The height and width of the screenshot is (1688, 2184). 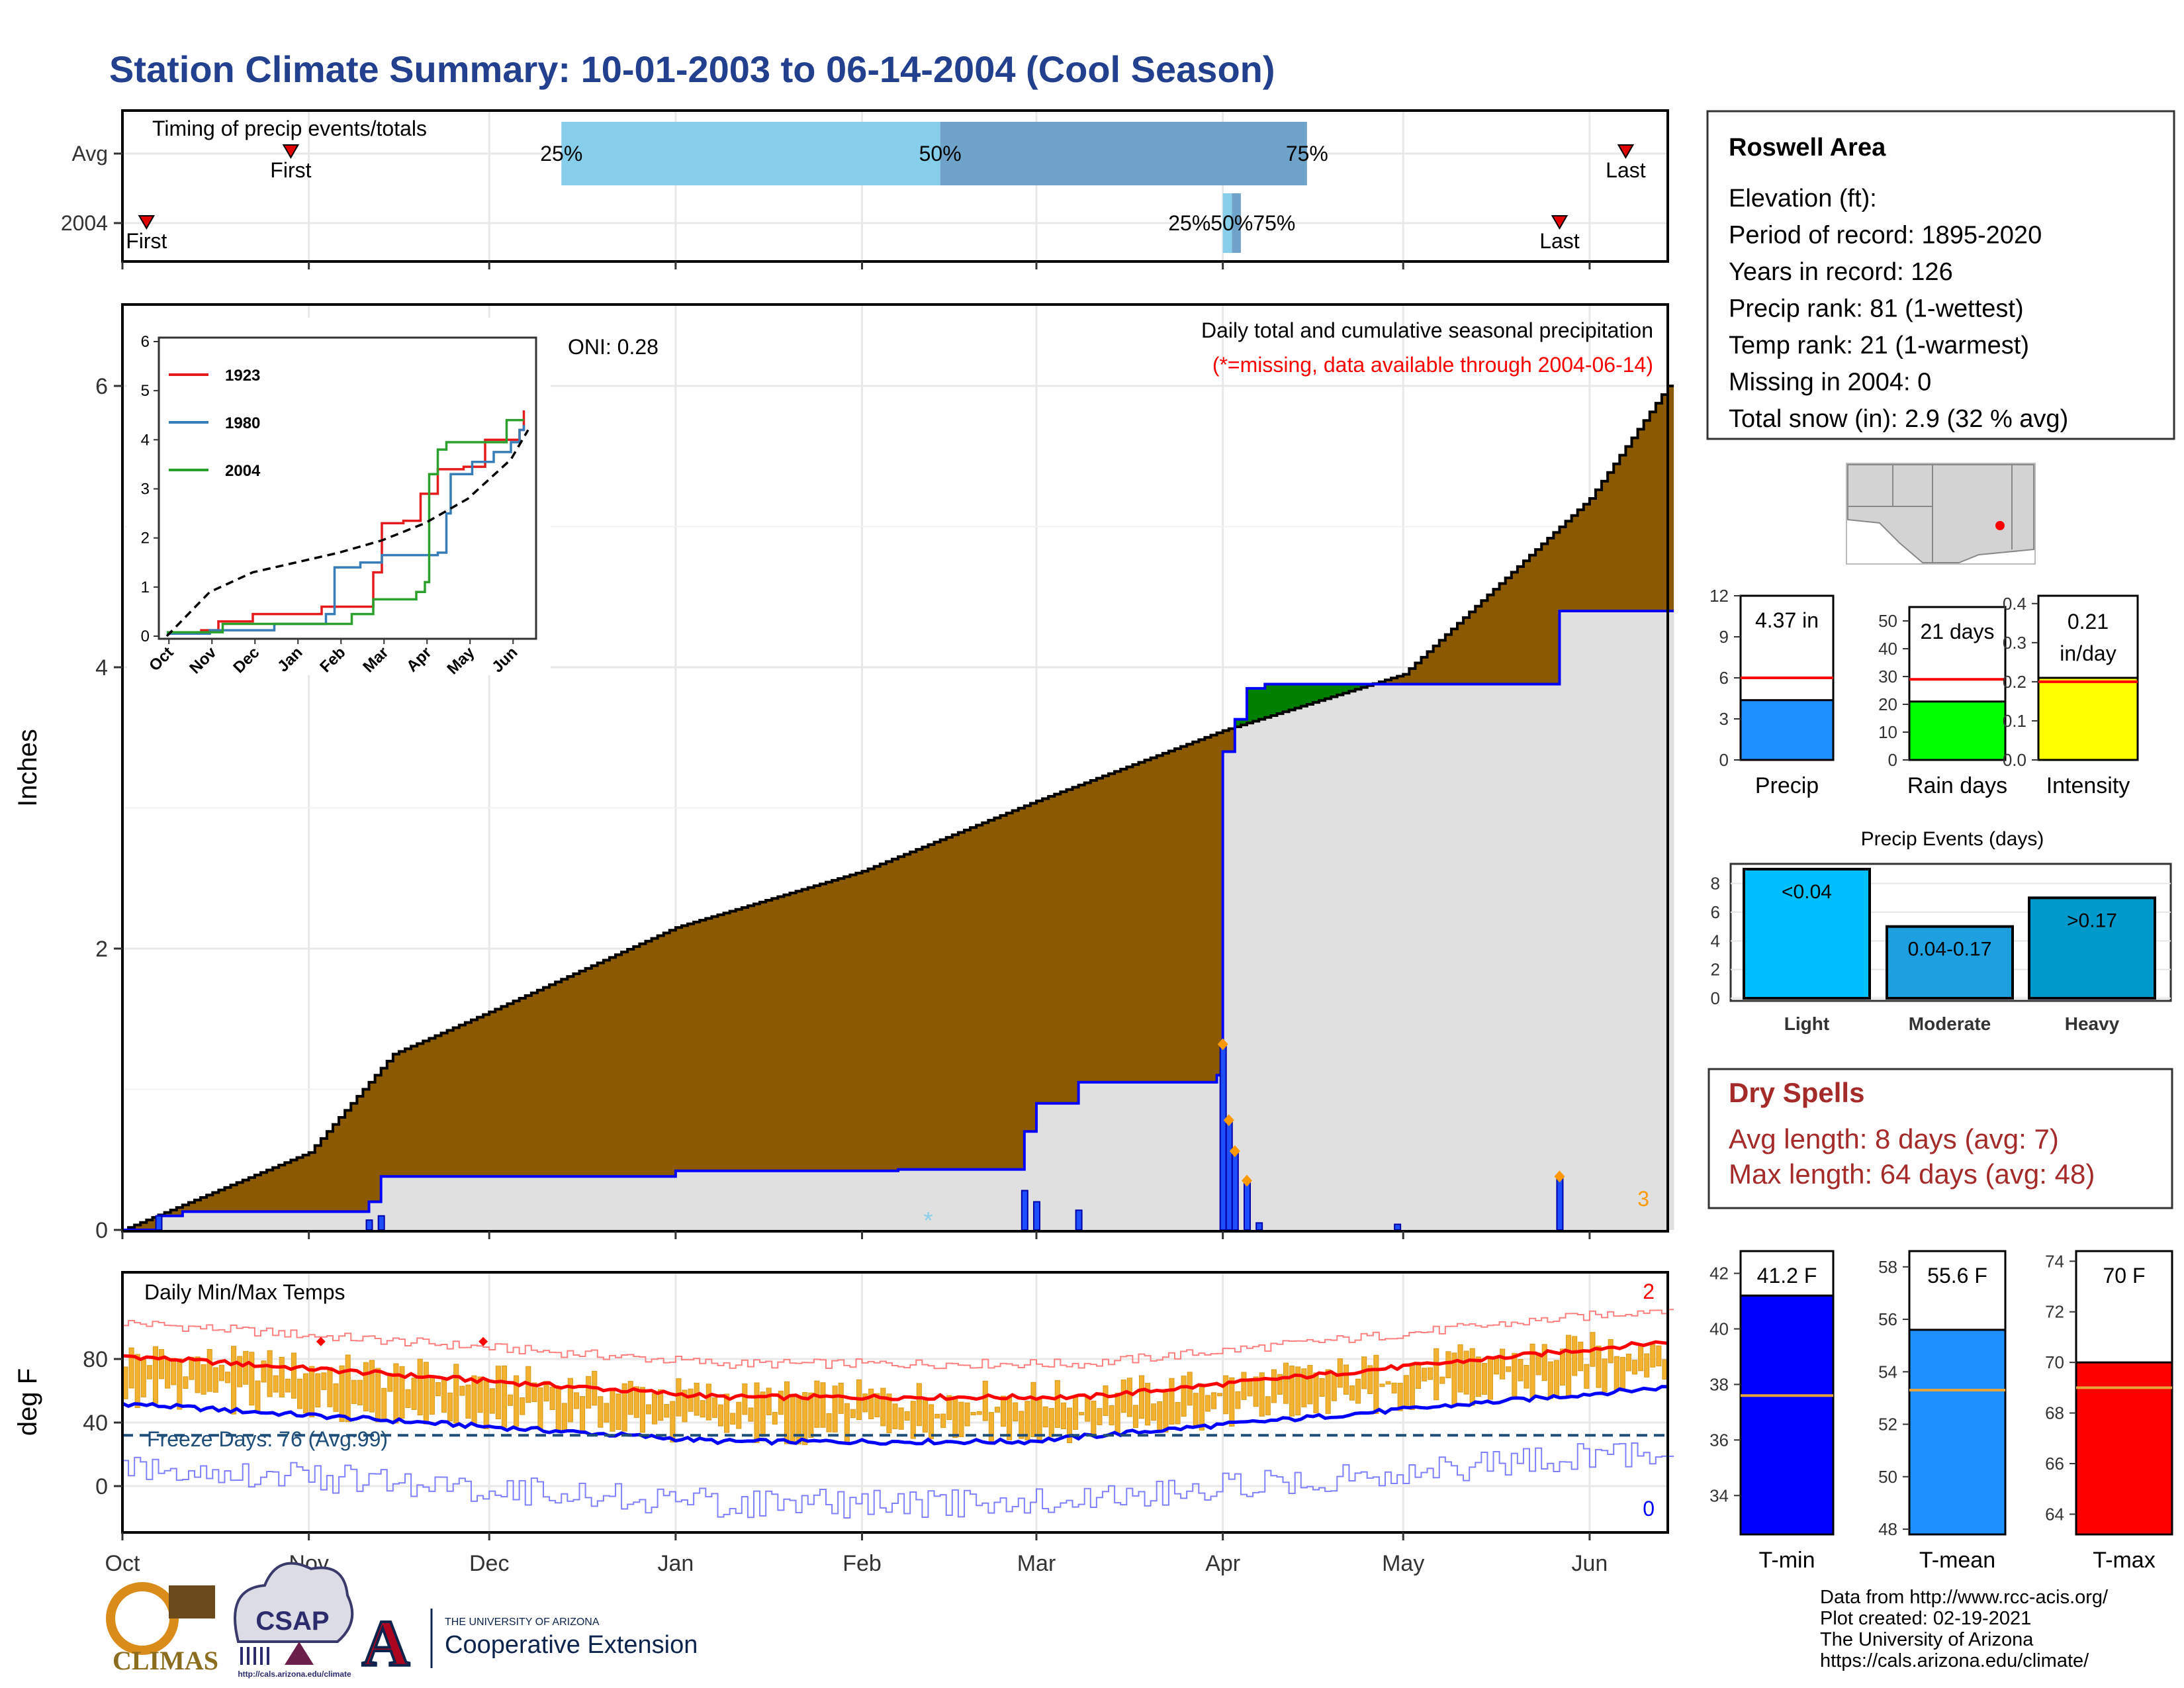 What do you see at coordinates (28, 1402) in the screenshot?
I see `temp-y-axis-title: deg F` at bounding box center [28, 1402].